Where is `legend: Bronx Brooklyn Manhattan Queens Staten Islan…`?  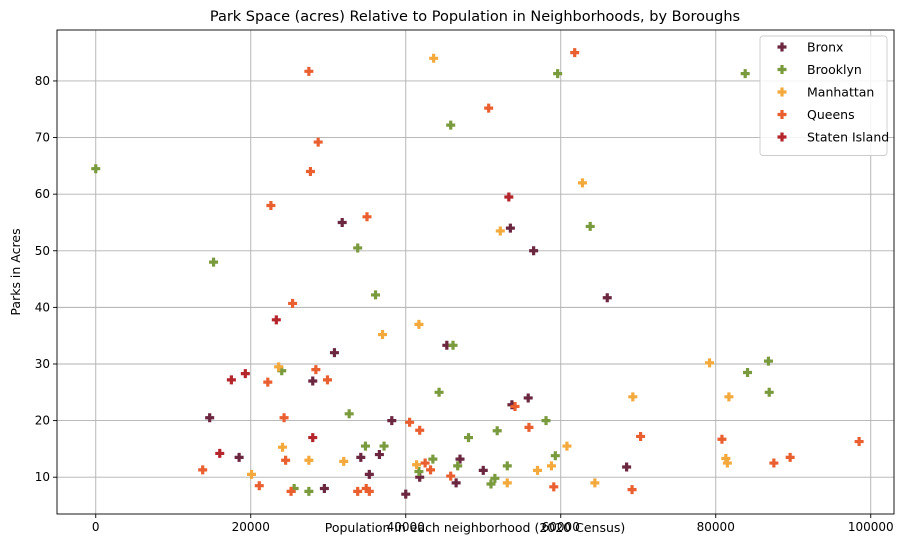 legend: Bronx Brooklyn Manhattan Queens Staten Islan… is located at coordinates (824, 95).